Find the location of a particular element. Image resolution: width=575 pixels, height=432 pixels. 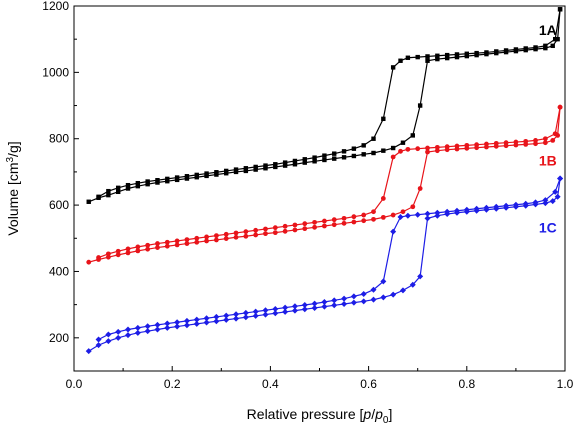

x-tick-label: 0.8 is located at coordinates (466, 384).